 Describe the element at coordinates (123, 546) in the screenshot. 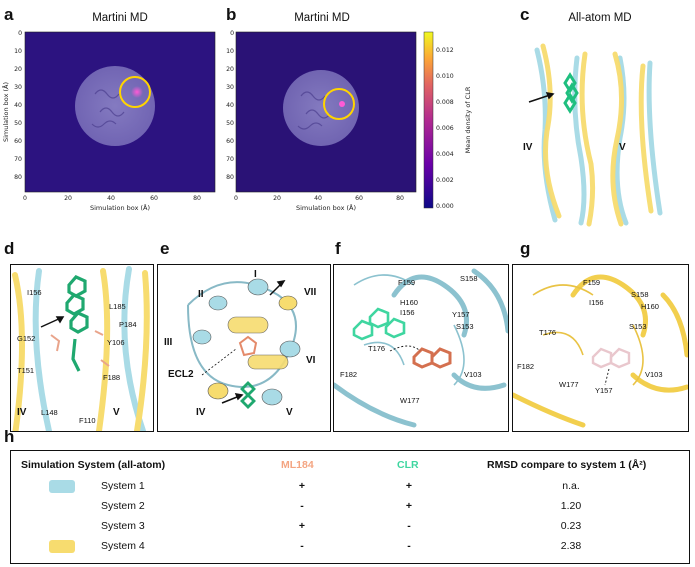

I see `row-system4-name: System 4` at that location.